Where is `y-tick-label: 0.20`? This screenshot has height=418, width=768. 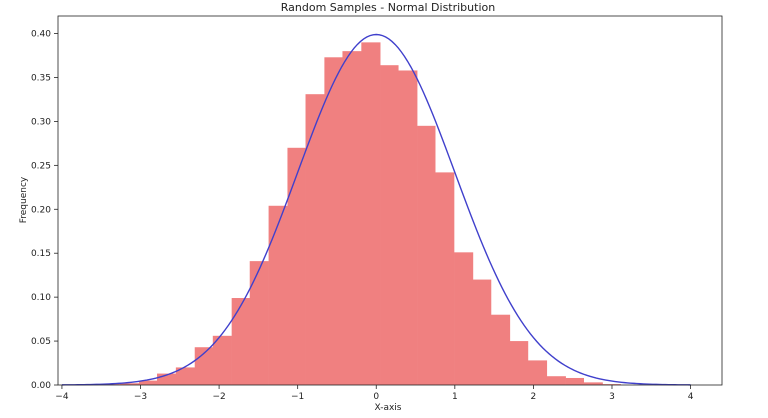
y-tick-label: 0.20 is located at coordinates (41, 210).